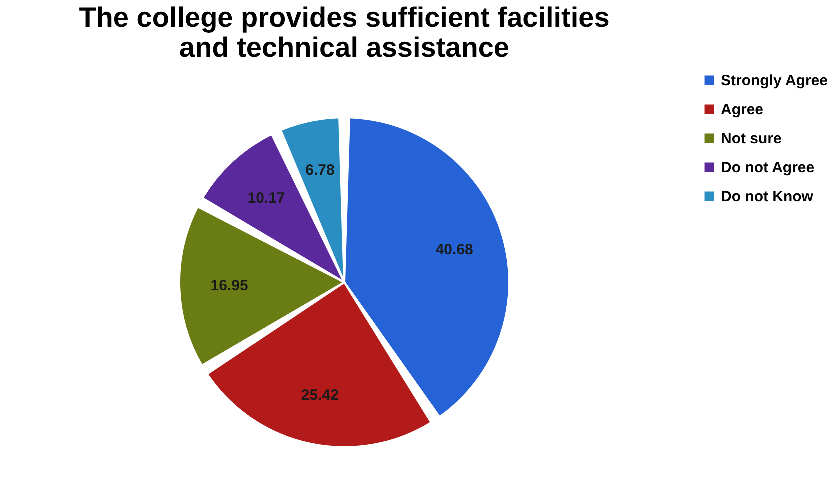 This screenshot has width=834, height=497. I want to click on data-label: 40.68, so click(455, 249).